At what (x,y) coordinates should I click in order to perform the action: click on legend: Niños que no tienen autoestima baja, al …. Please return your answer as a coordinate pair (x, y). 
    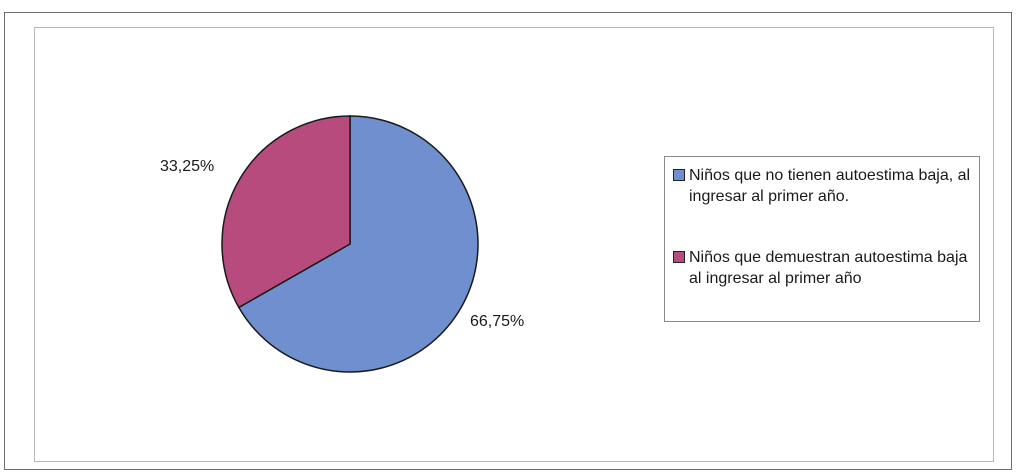
    Looking at the image, I should click on (822, 239).